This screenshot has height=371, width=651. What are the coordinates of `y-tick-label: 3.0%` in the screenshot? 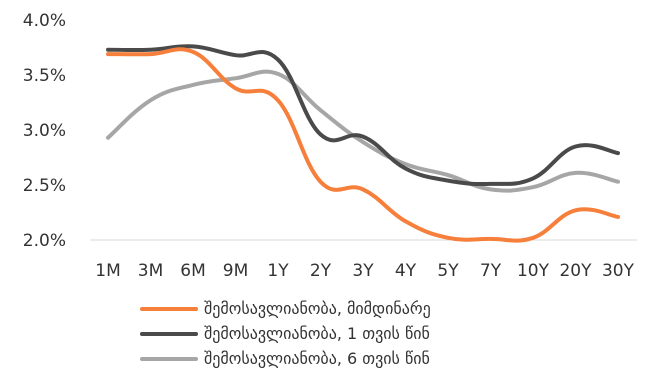 It's located at (44, 131).